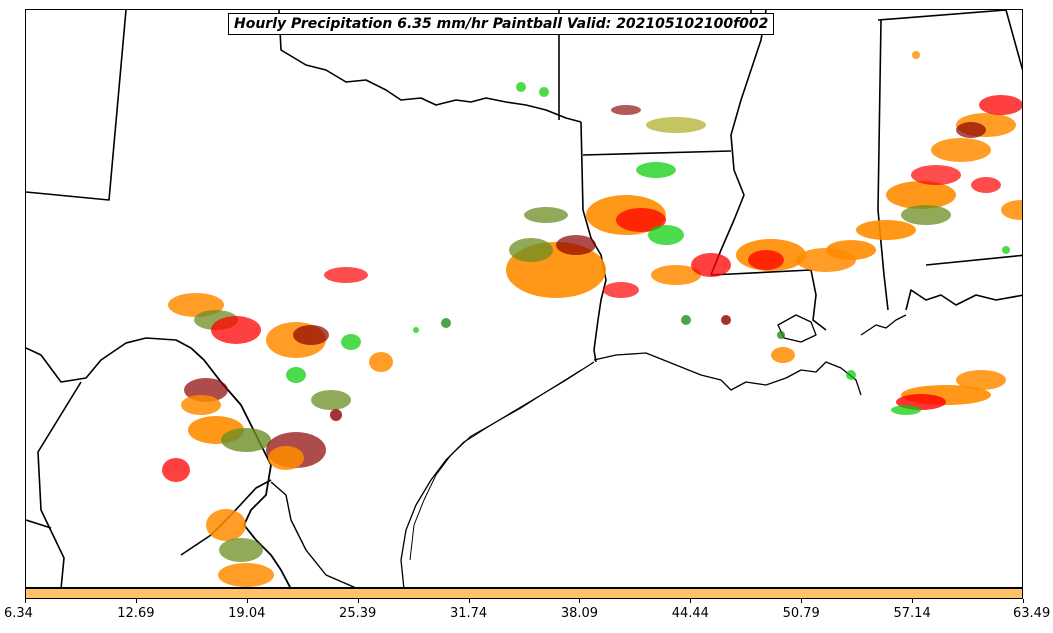 Image resolution: width=1053 pixels, height=633 pixels. What do you see at coordinates (801, 613) in the screenshot?
I see `colorbar-tick-label: 50.79` at bounding box center [801, 613].